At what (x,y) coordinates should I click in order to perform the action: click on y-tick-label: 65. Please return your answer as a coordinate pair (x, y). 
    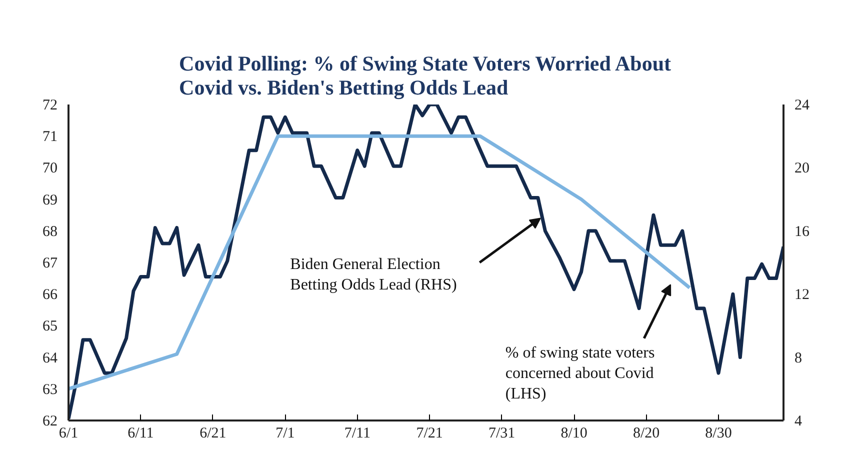
    Looking at the image, I should click on (50, 326).